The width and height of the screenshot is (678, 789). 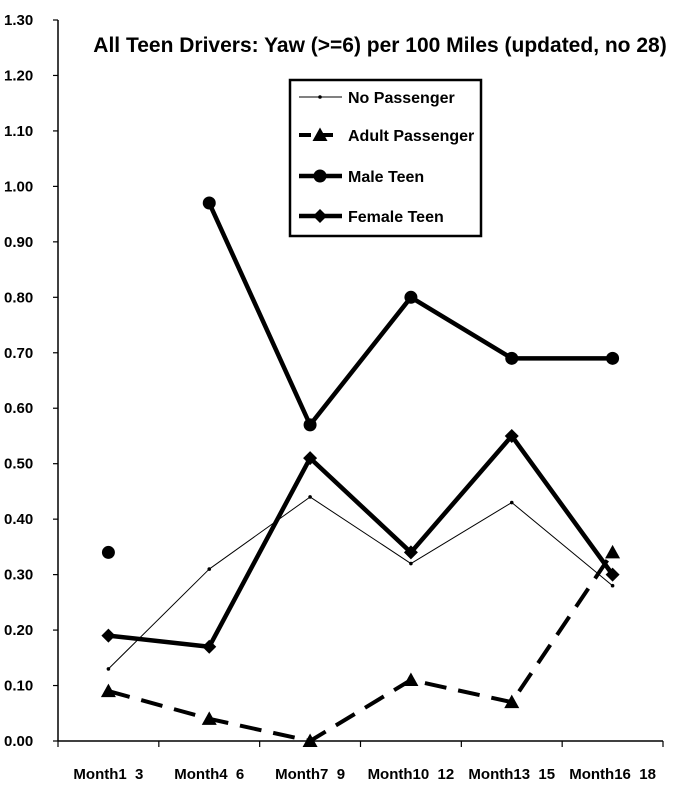 I want to click on y-tick-label: 1.10, so click(x=18, y=131).